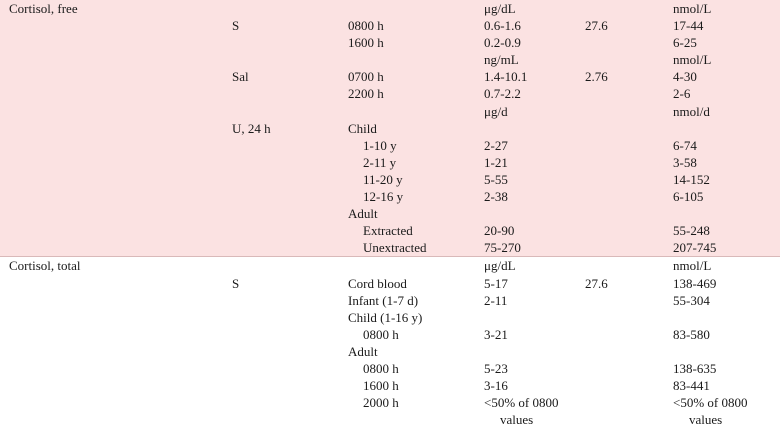 This screenshot has height=440, width=780. What do you see at coordinates (706, 420) in the screenshot?
I see `si-range-cell: values` at bounding box center [706, 420].